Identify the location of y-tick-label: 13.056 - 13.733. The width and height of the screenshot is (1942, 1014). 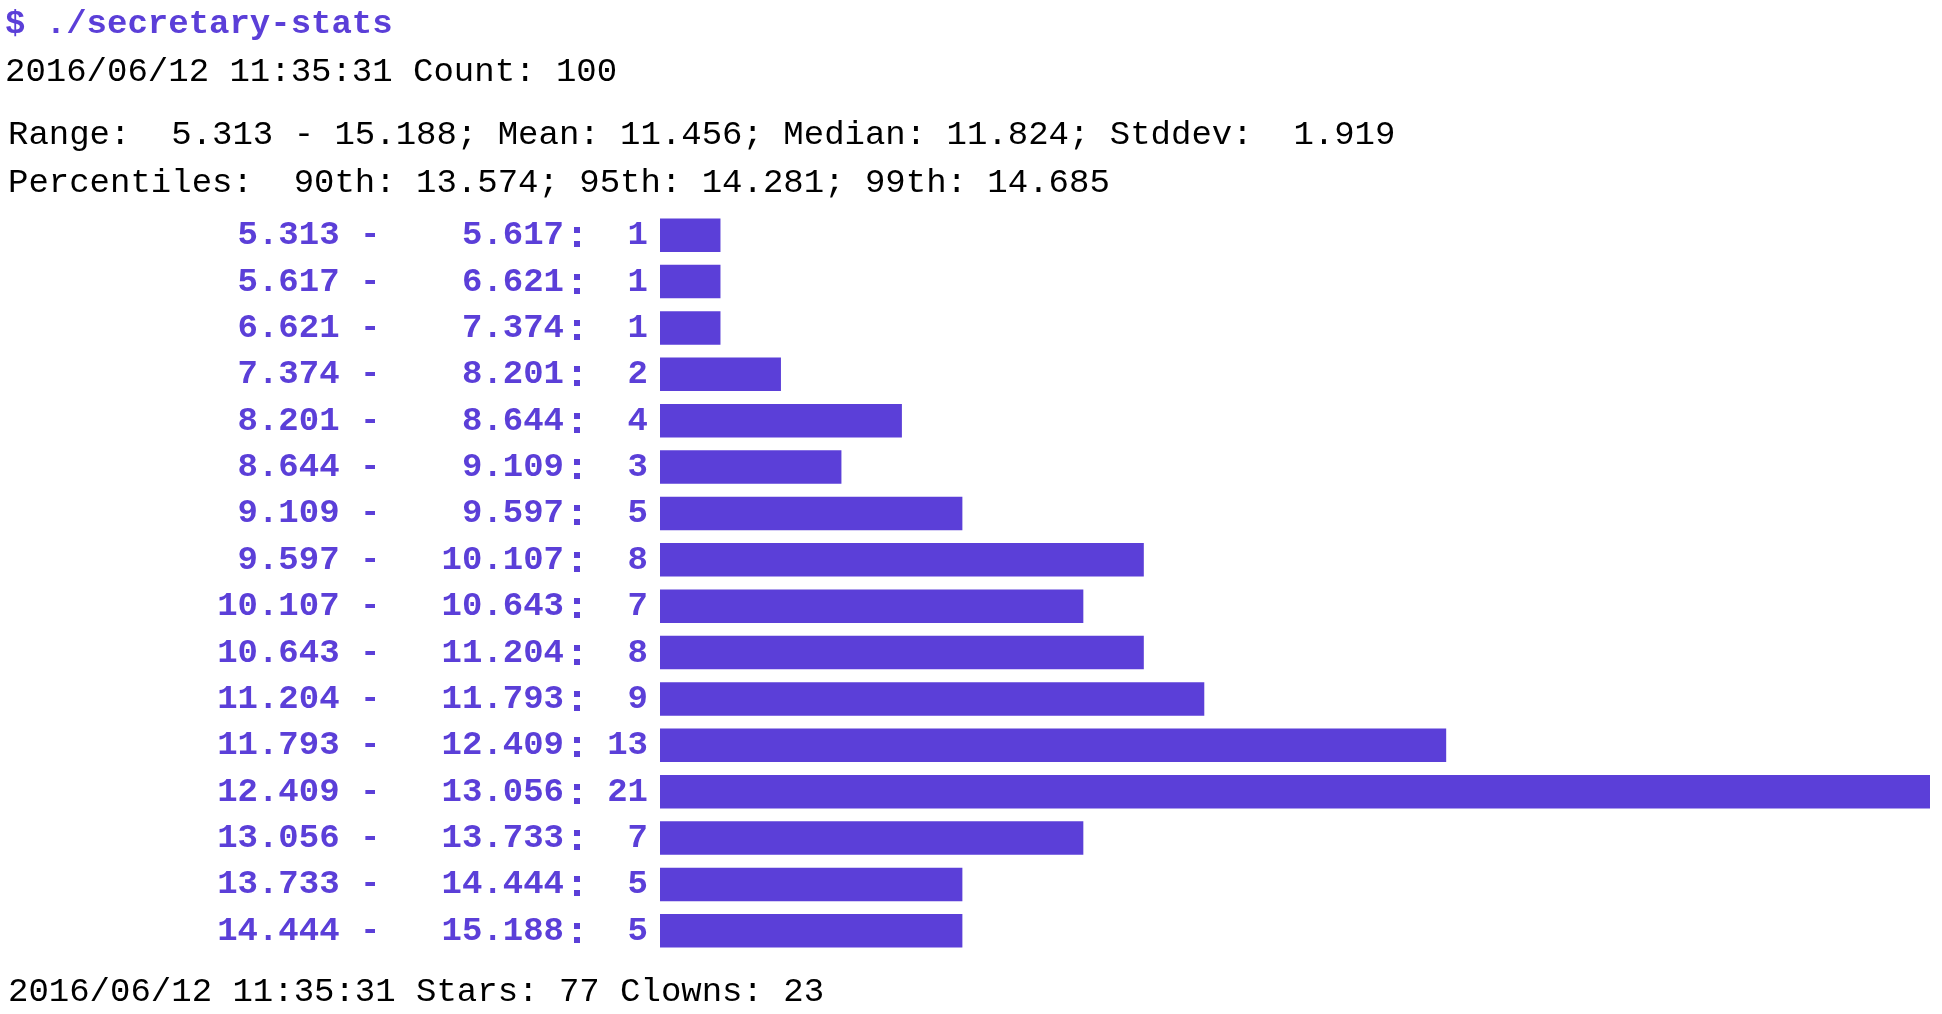
(390, 838).